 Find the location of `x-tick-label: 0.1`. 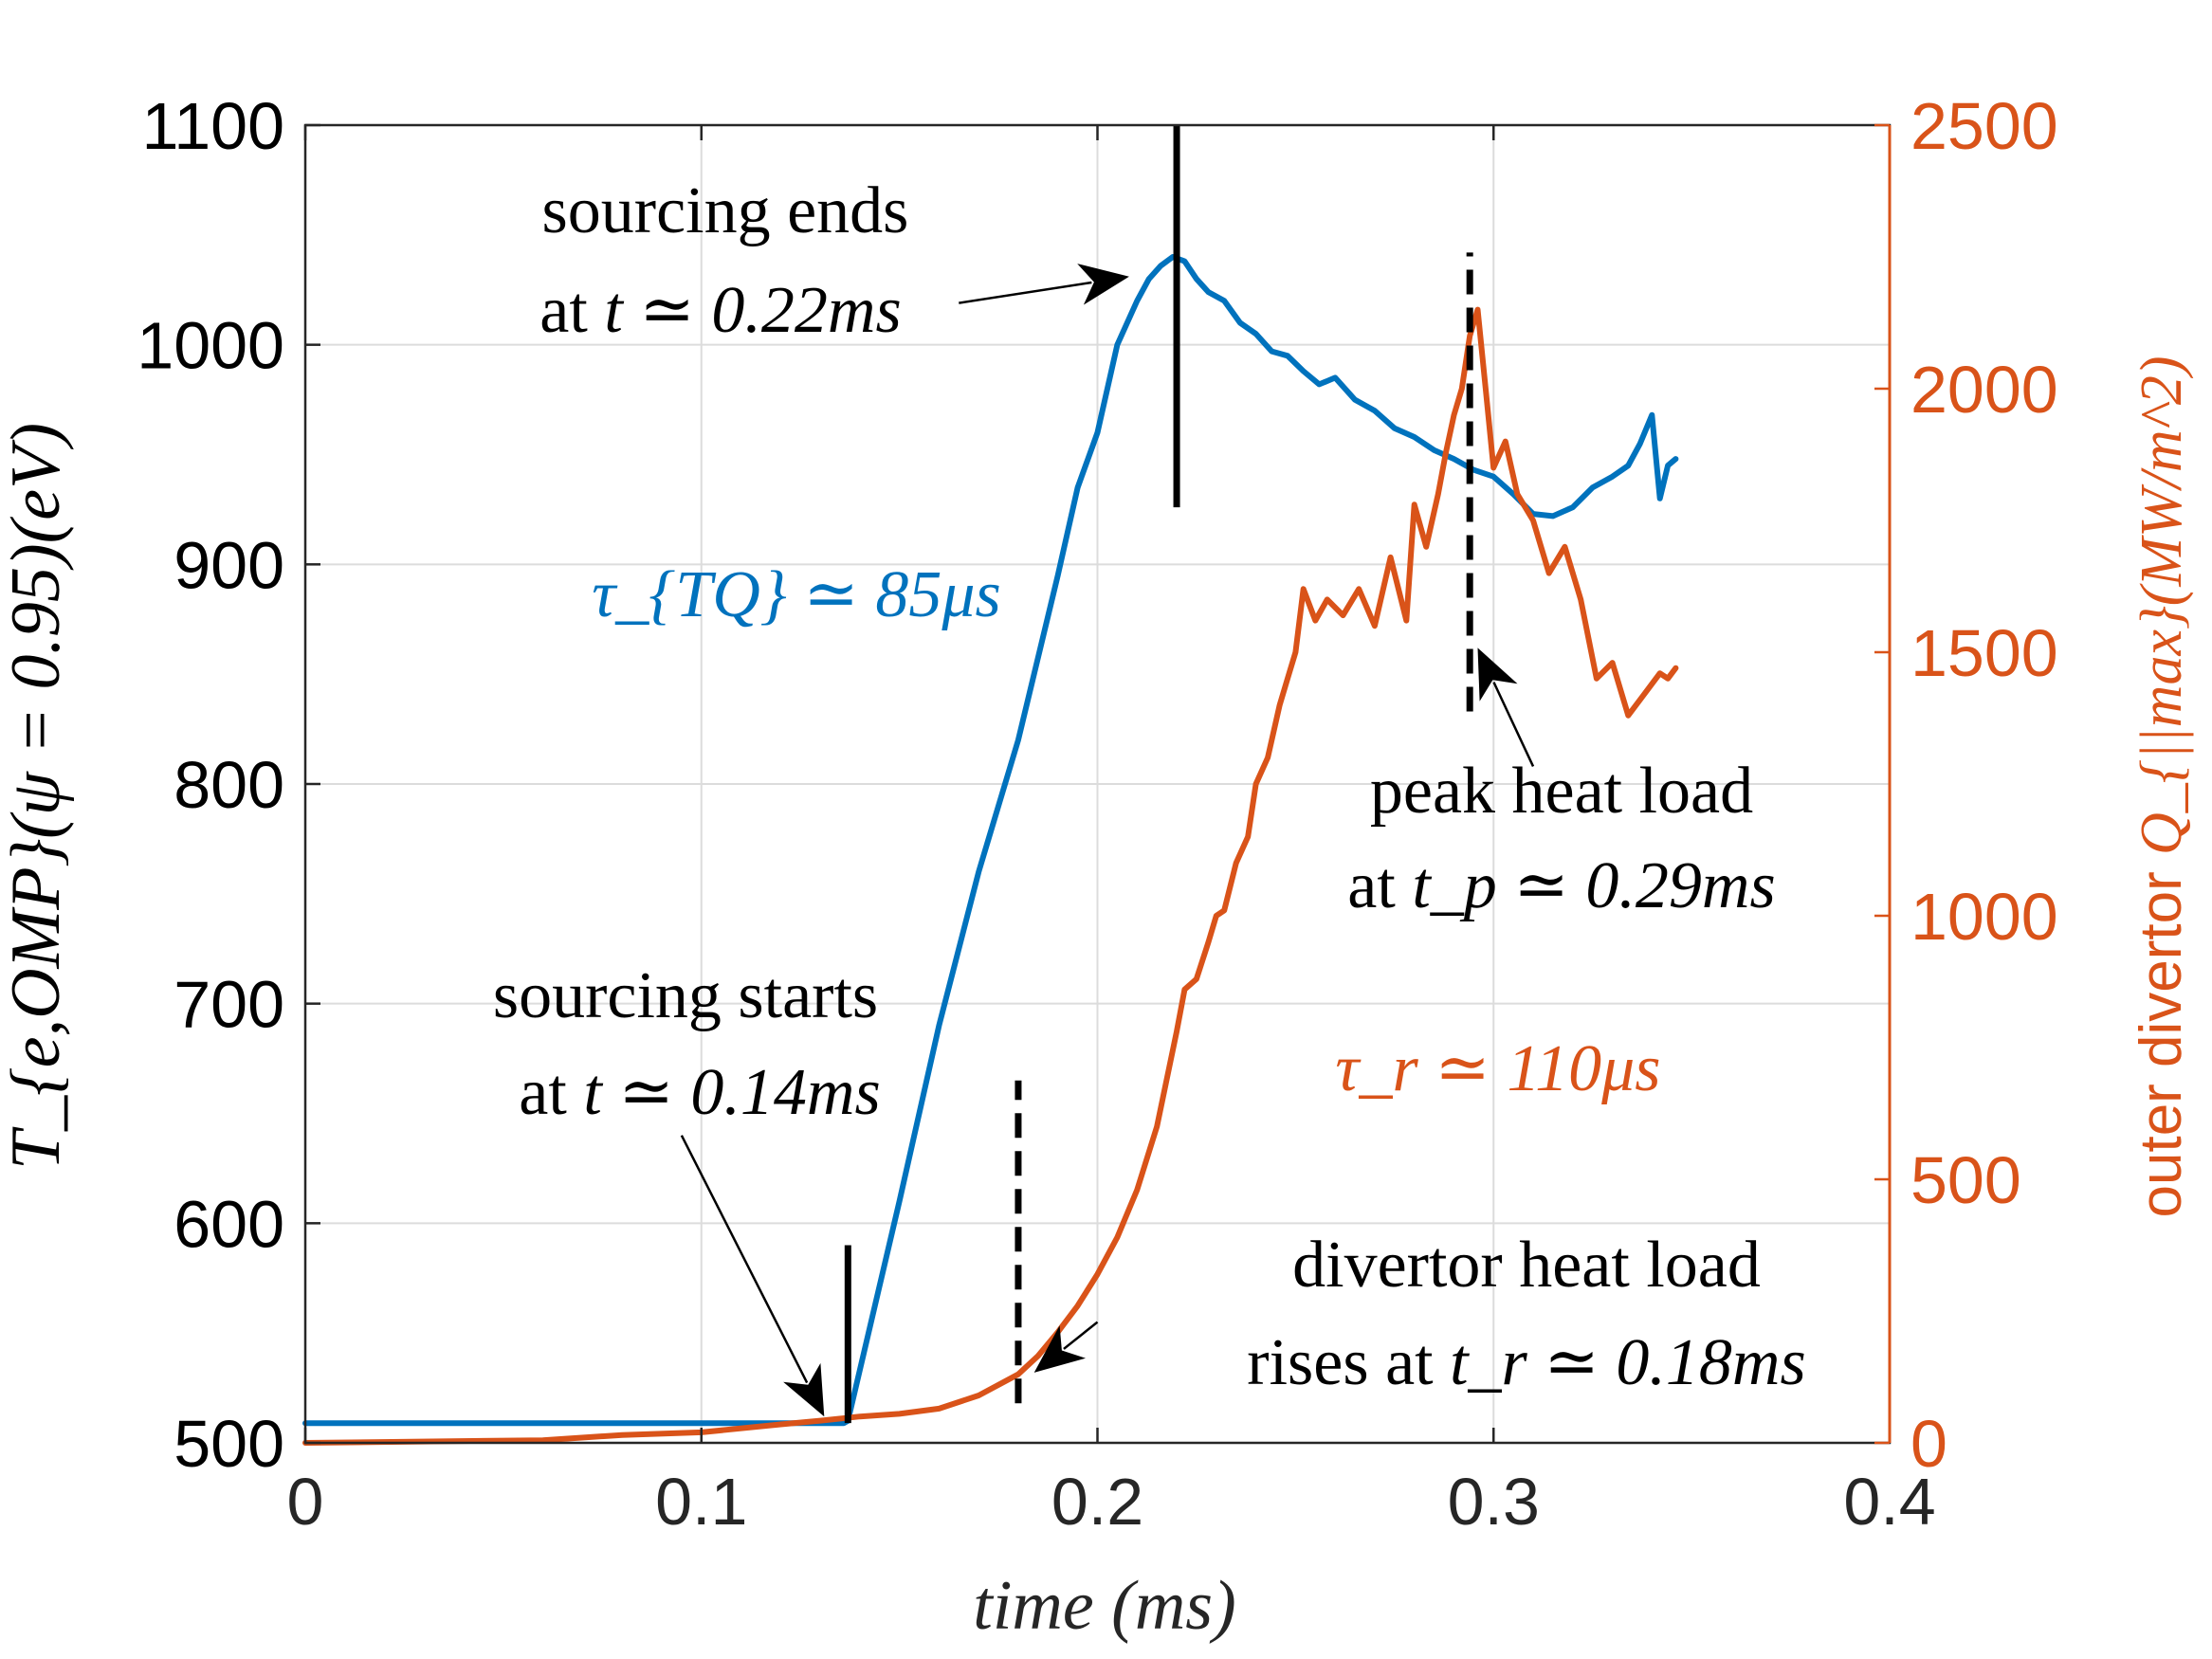

x-tick-label: 0.1 is located at coordinates (701, 1502).